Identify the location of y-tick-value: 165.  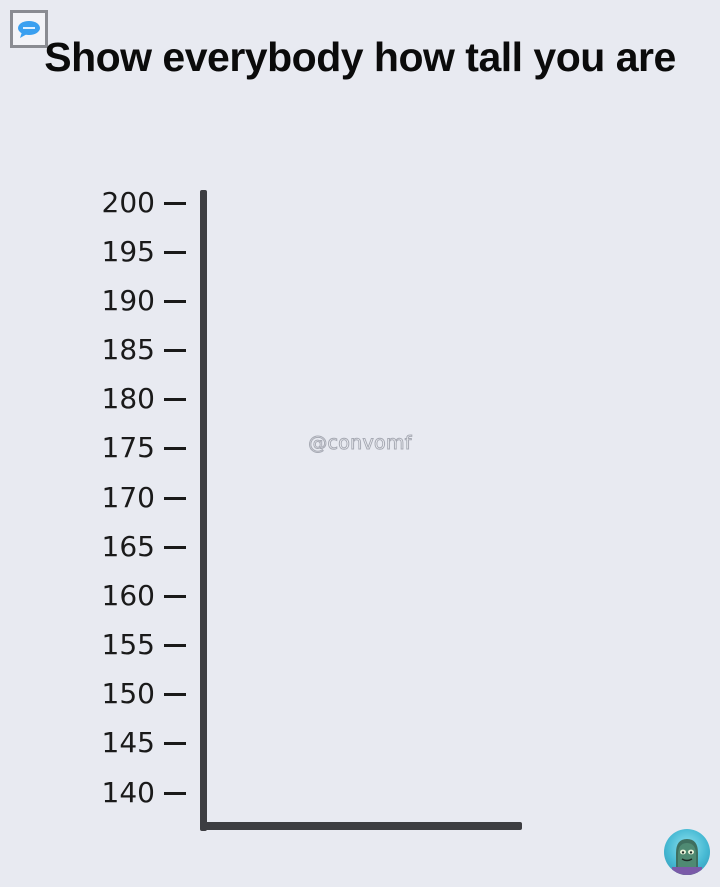
(128, 546).